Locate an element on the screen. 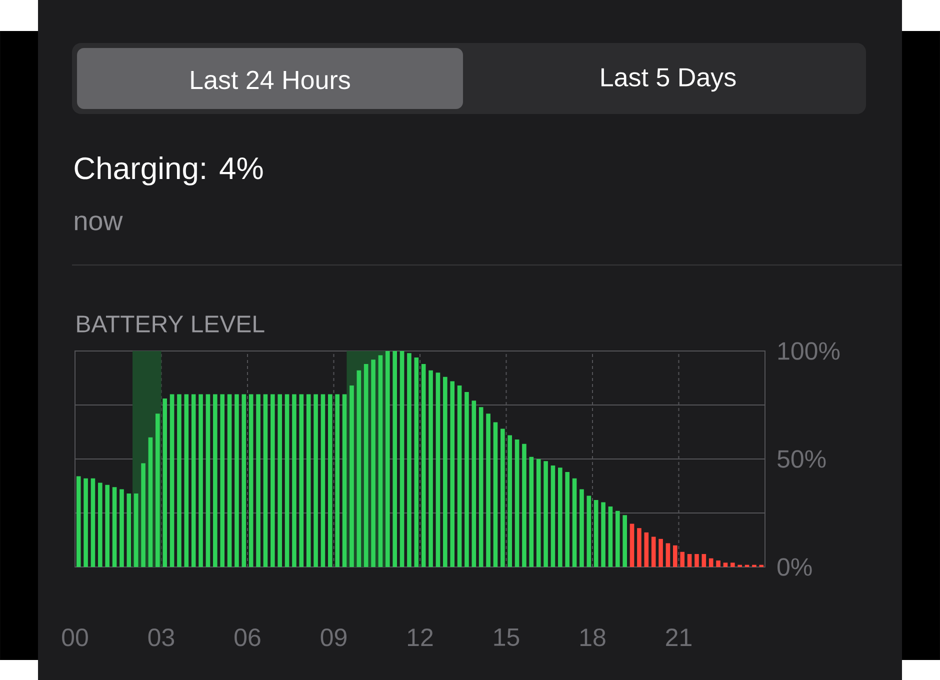 The width and height of the screenshot is (940, 680). x-tick-label: 00 is located at coordinates (75, 637).